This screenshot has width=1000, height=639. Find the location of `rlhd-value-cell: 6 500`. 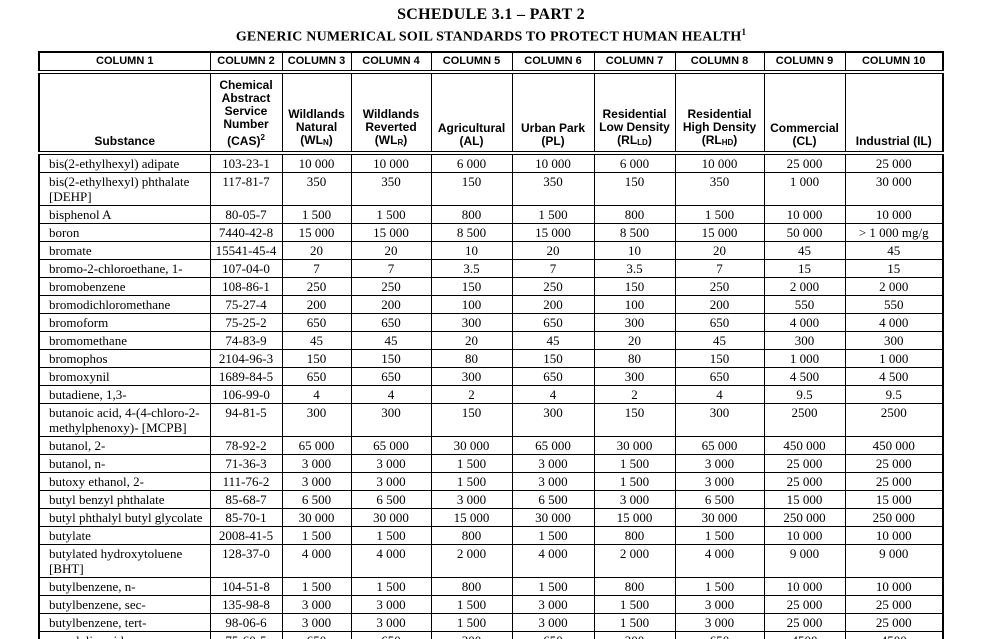

rlhd-value-cell: 6 500 is located at coordinates (719, 499).